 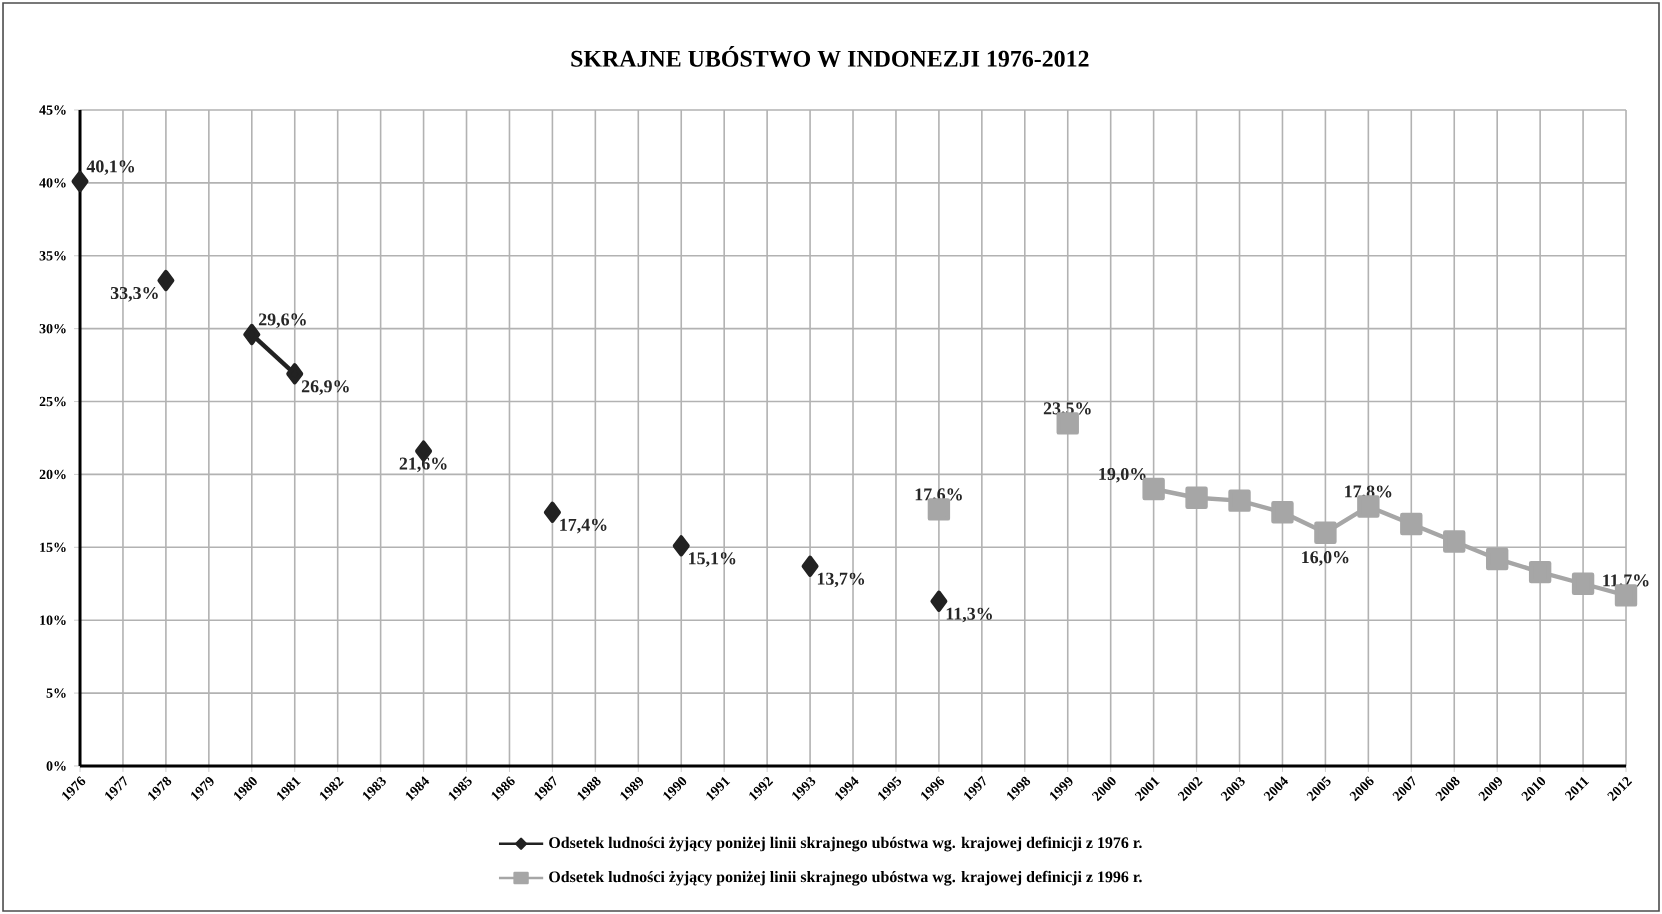 I want to click on data-label: 26,9%, so click(x=325, y=387).